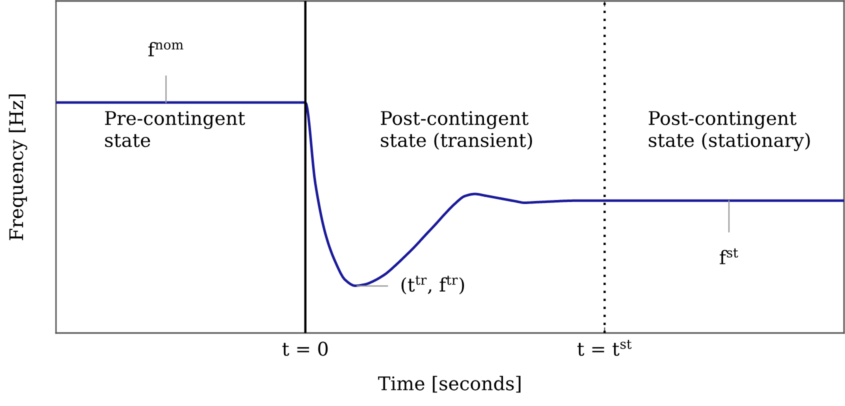 Image resolution: width=845 pixels, height=406 pixels. What do you see at coordinates (729, 131) in the screenshot?
I see `annotation: Post-contingent state (stationary)` at bounding box center [729, 131].